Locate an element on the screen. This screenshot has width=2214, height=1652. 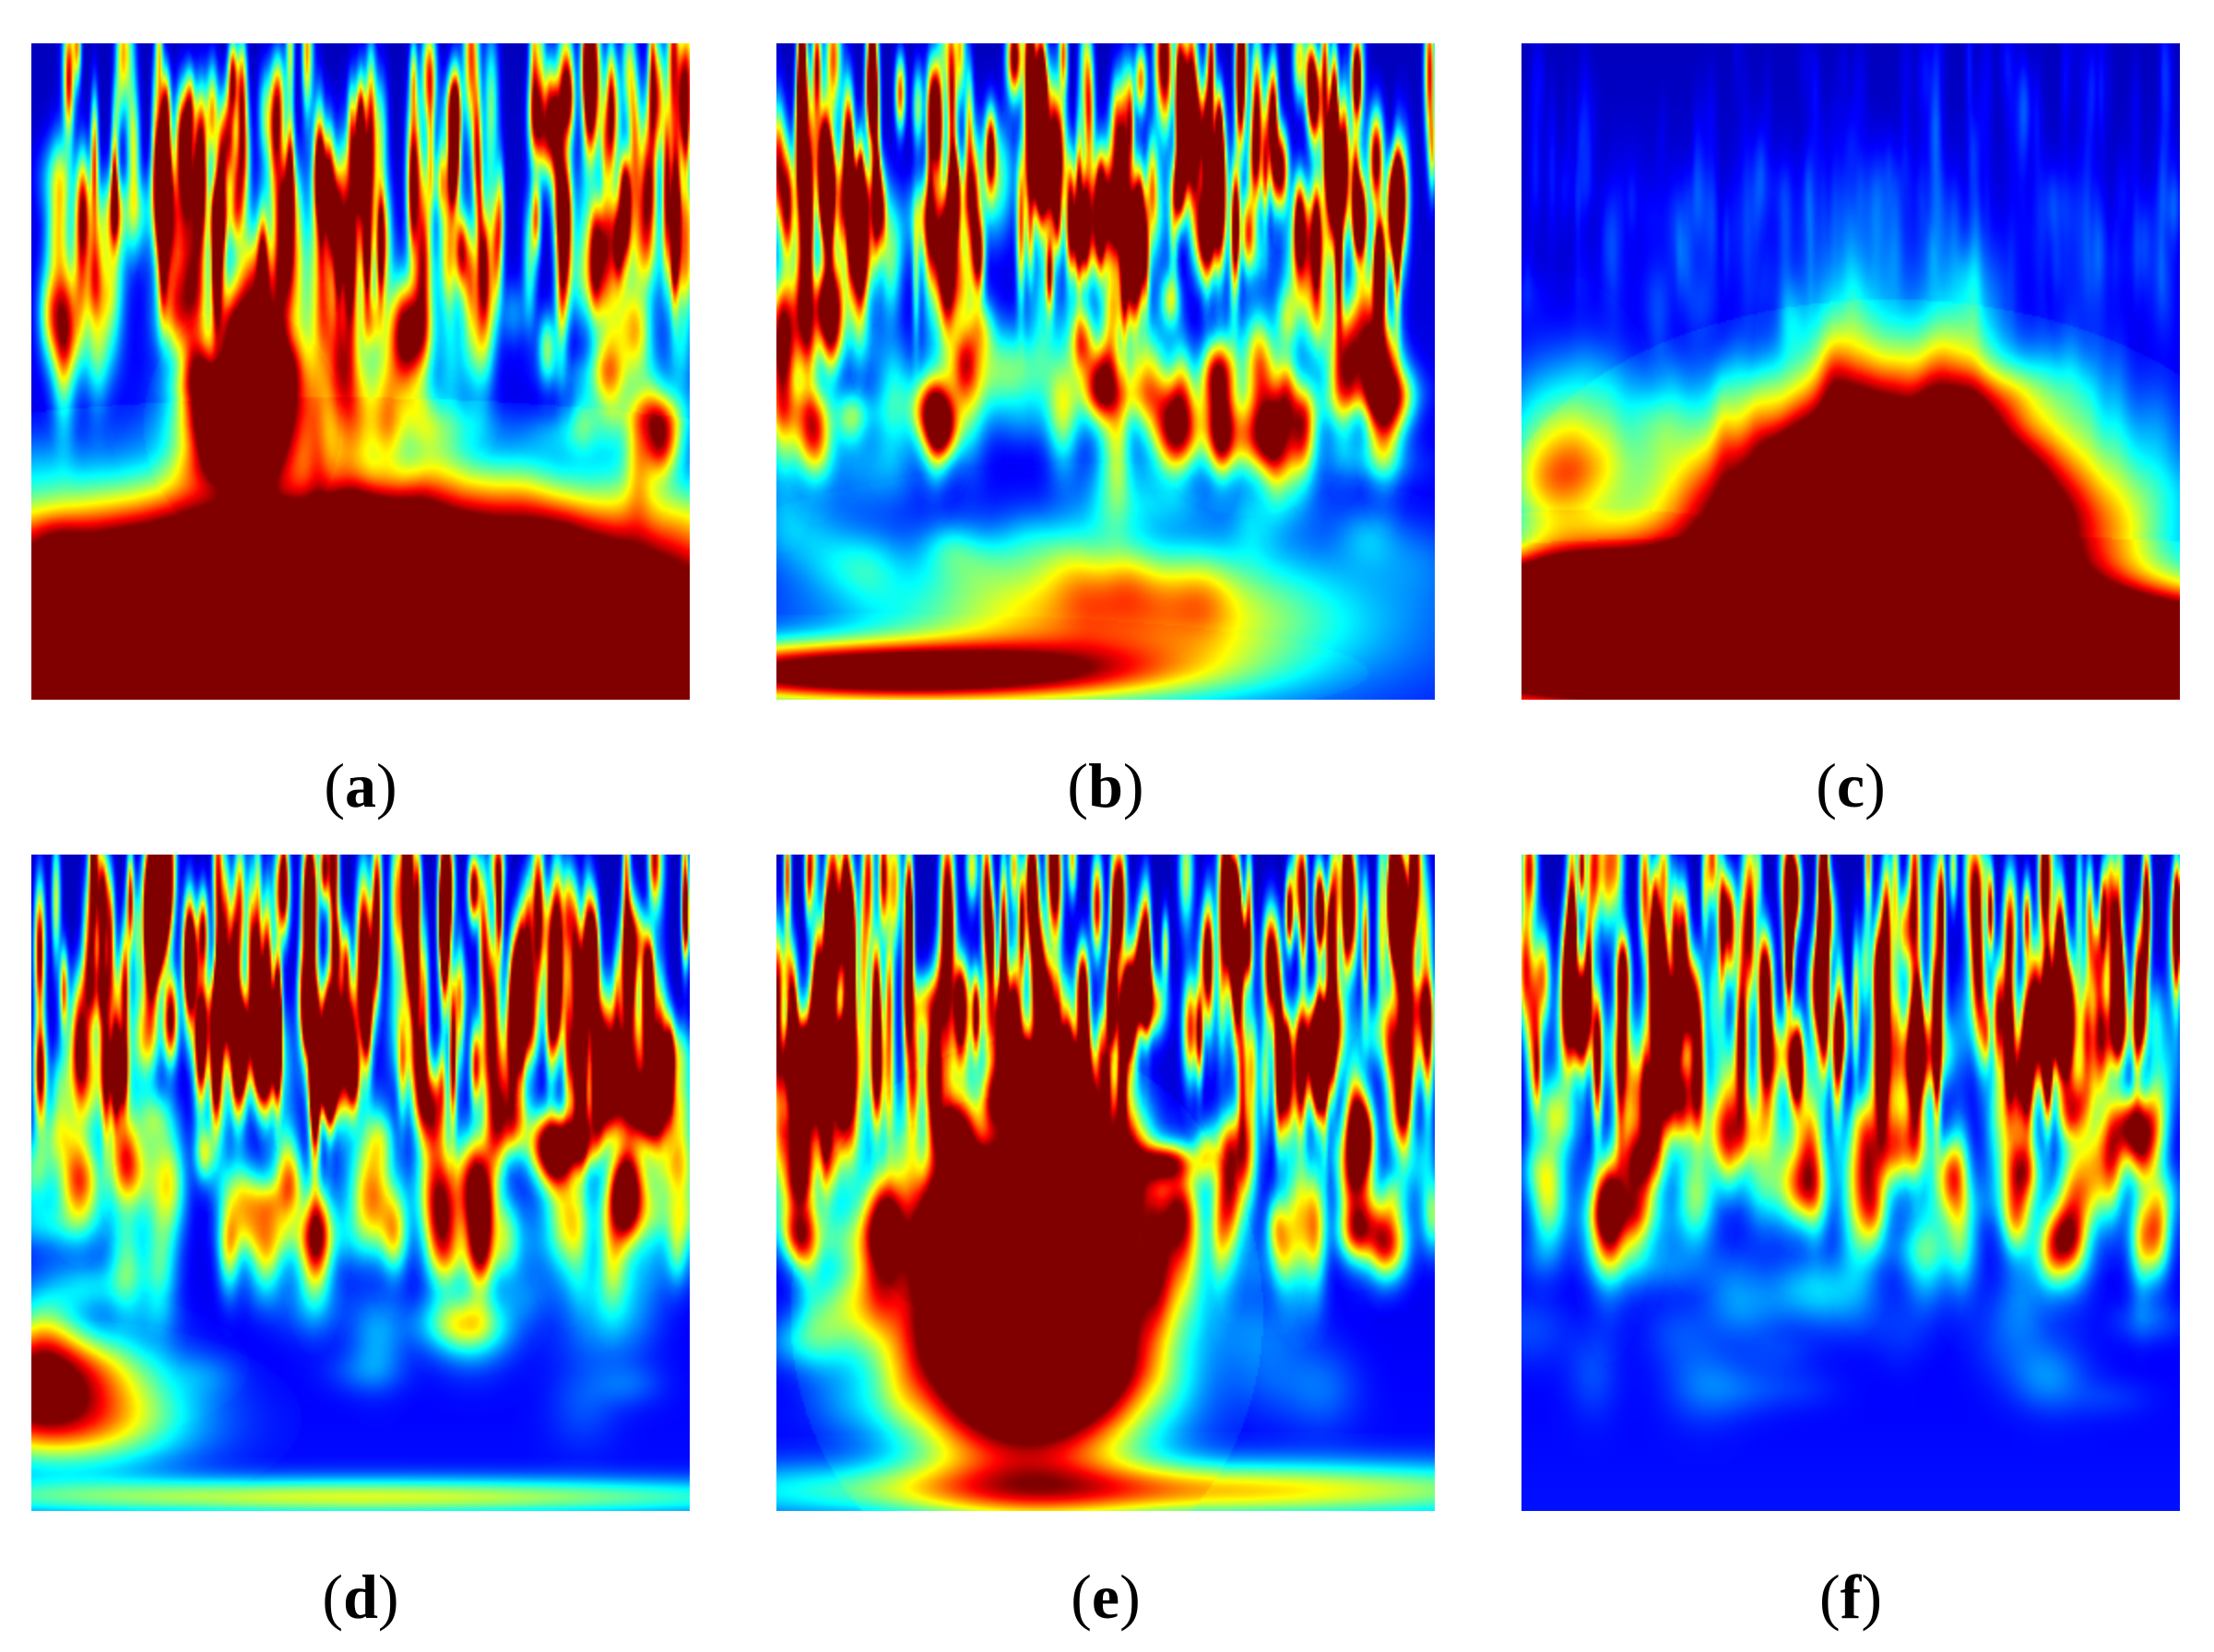
caption-letter-b: b is located at coordinates (1105, 785).